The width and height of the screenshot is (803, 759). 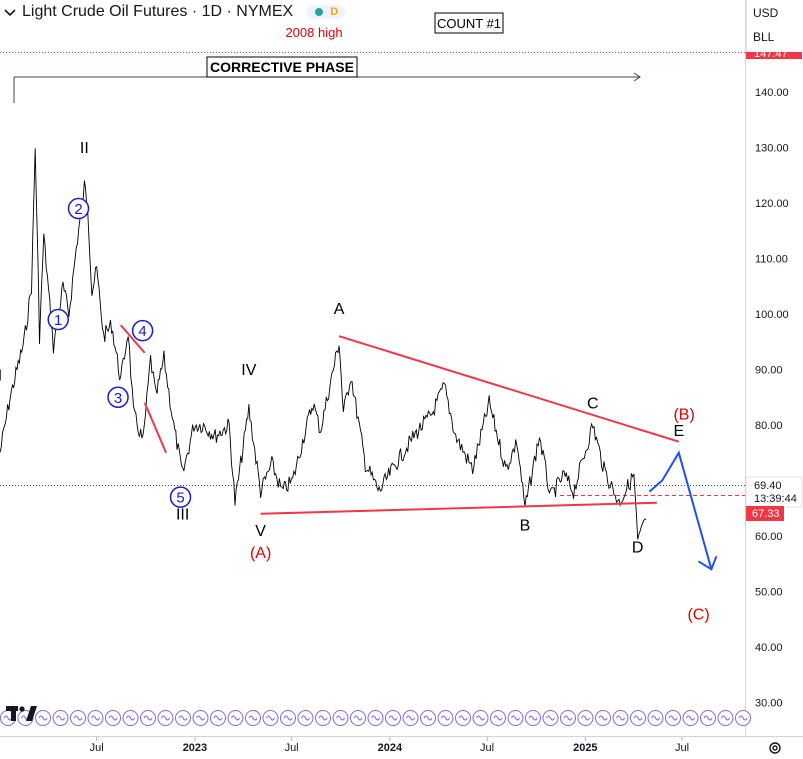 What do you see at coordinates (769, 426) in the screenshot?
I see `price-tick-label: 80.00` at bounding box center [769, 426].